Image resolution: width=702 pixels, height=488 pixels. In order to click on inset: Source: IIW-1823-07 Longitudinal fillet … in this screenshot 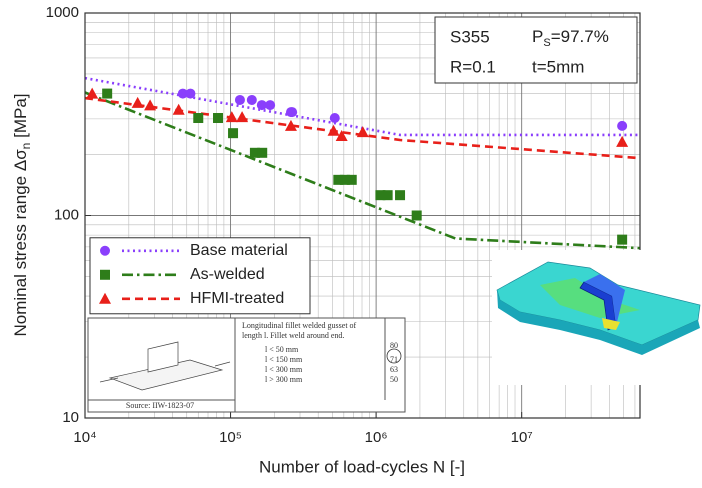, I will do `click(246, 365)`.